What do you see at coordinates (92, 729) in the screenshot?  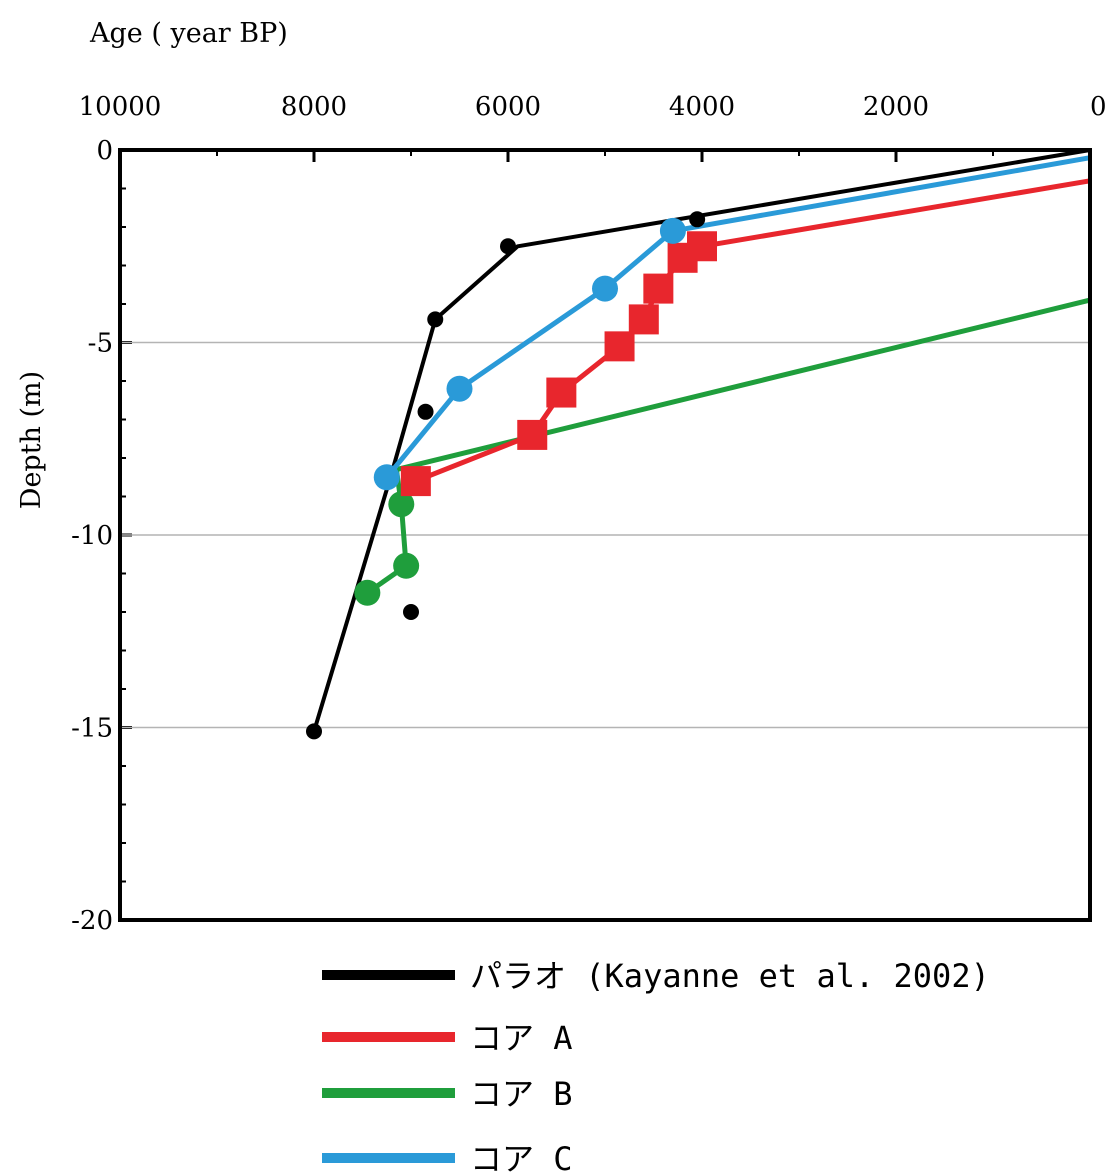 I see `y-tick-label: -15` at bounding box center [92, 729].